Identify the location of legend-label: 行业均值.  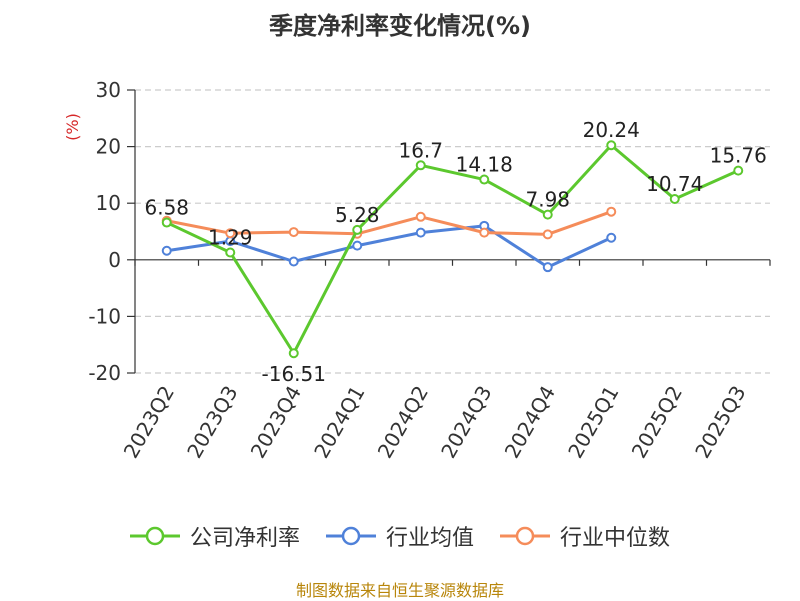
(429, 538).